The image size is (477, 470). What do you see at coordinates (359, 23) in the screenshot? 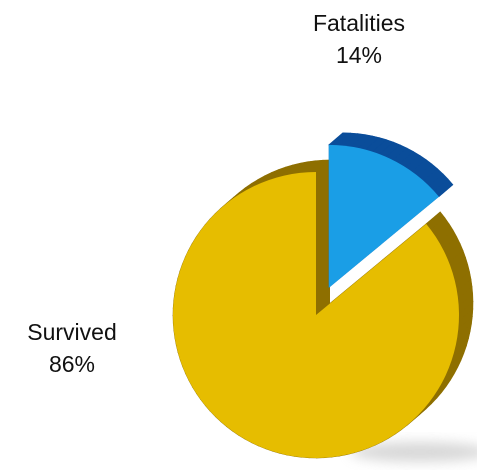
I see `slice-label-fatalities-name: Fatalities` at bounding box center [359, 23].